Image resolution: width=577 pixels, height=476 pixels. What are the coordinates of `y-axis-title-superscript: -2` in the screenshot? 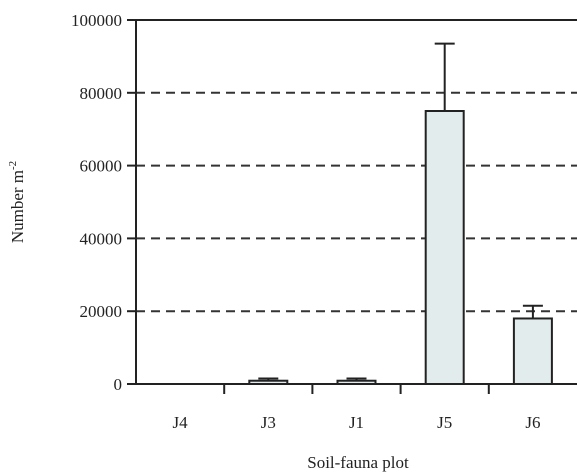 It's located at (13, 165).